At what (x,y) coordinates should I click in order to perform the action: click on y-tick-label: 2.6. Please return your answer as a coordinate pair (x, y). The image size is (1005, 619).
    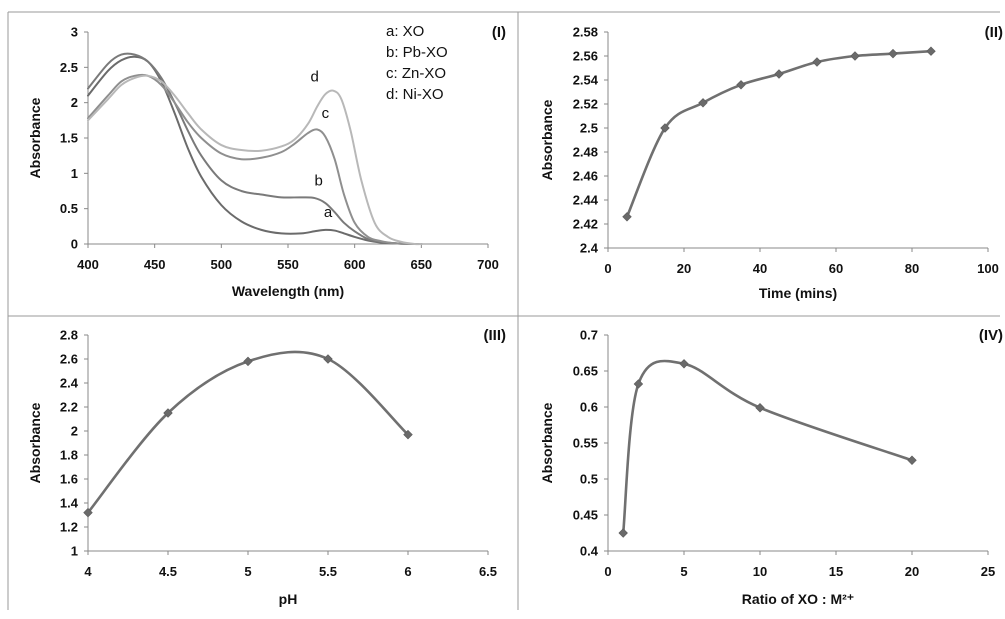
    Looking at the image, I should click on (69, 359).